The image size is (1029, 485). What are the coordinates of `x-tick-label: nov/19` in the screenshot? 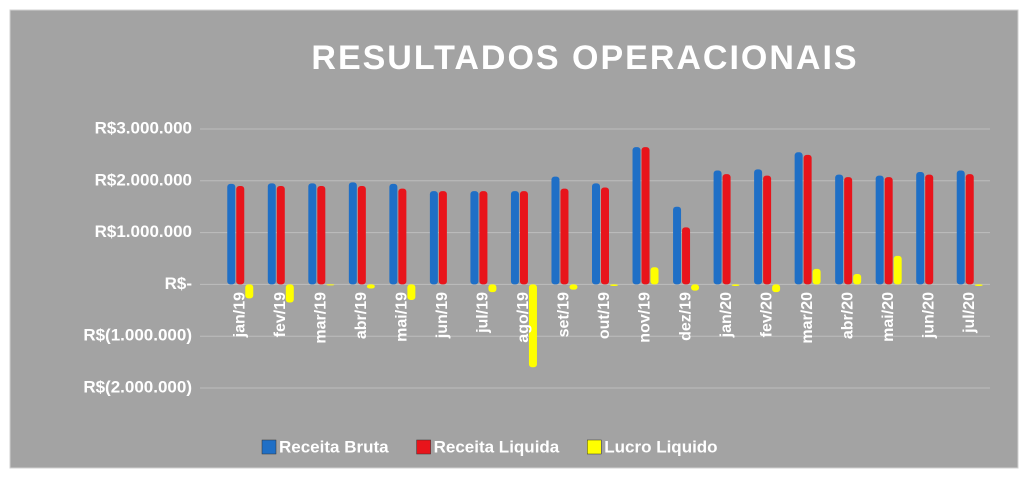 It's located at (645, 317).